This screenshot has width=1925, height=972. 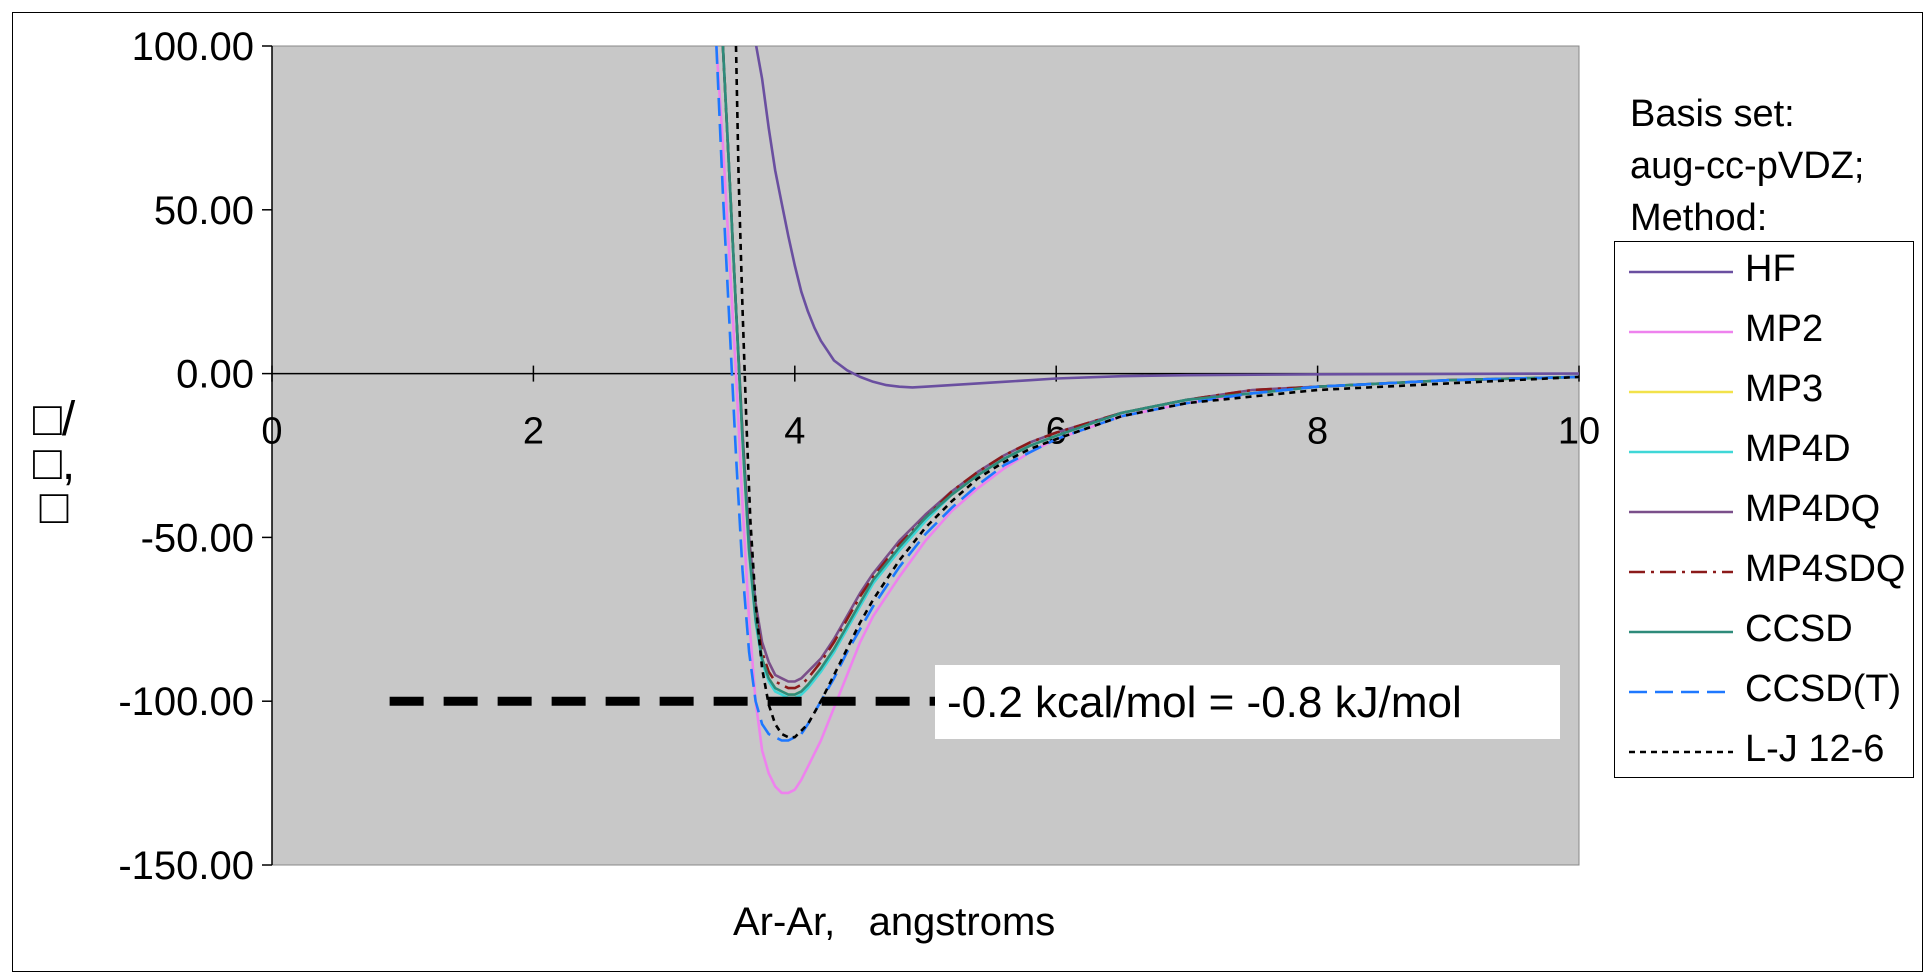 I want to click on x-axis-title: Ar-Ar, angstroms, so click(x=894, y=922).